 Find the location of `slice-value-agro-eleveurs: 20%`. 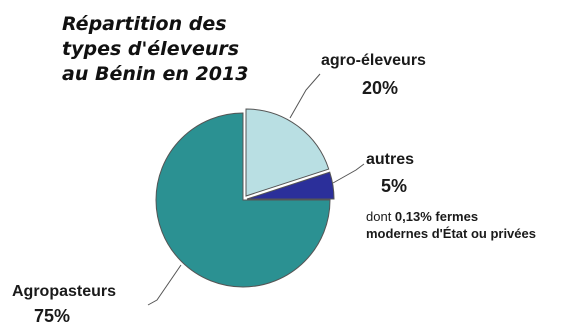

slice-value-agro-eleveurs: 20% is located at coordinates (380, 88).